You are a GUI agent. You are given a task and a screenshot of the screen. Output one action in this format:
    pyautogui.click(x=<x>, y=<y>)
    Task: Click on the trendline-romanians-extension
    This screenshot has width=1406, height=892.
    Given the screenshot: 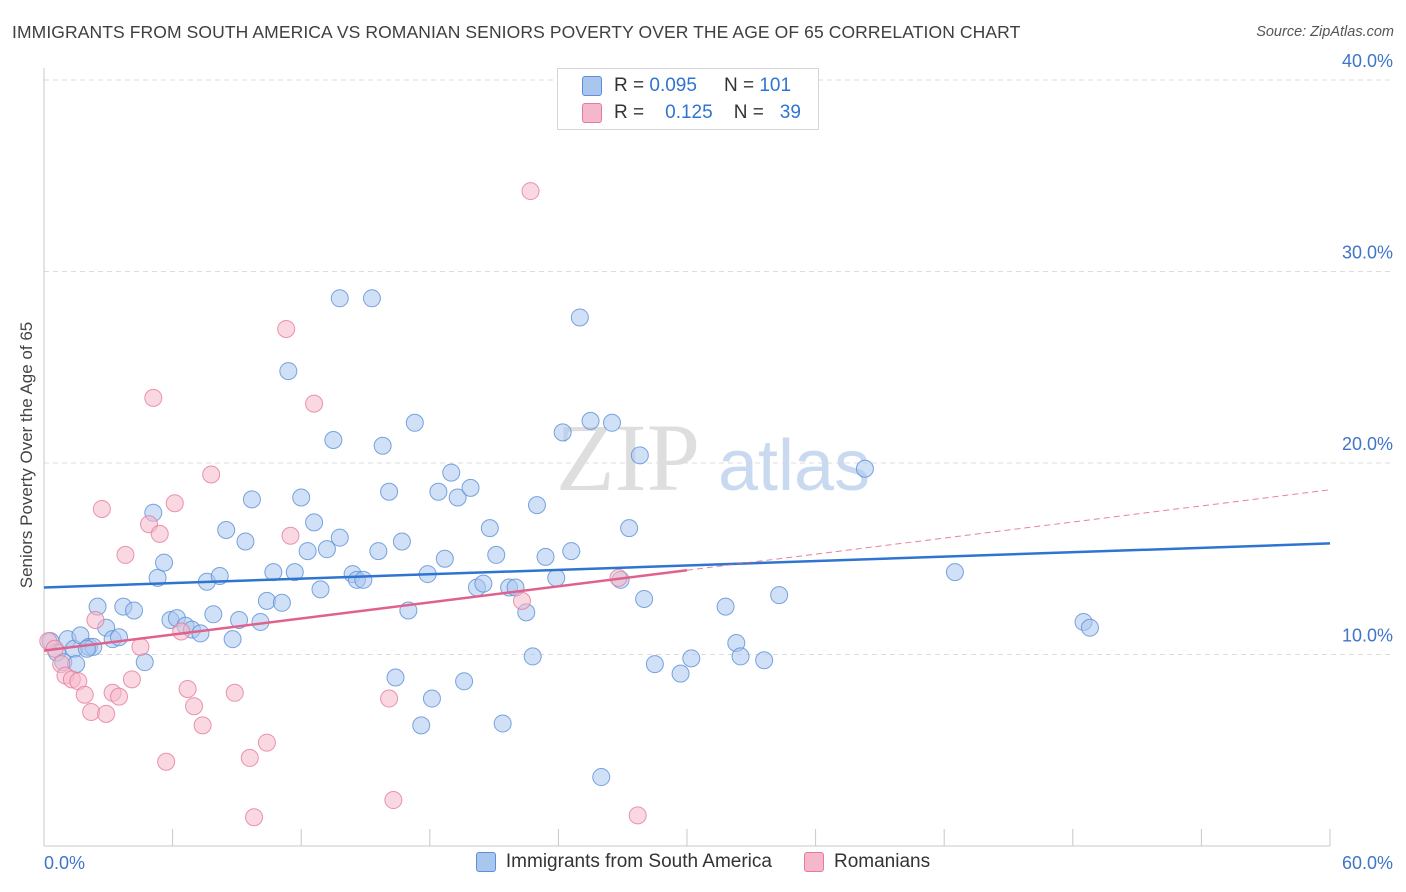 What is the action you would take?
    pyautogui.click(x=1008, y=530)
    